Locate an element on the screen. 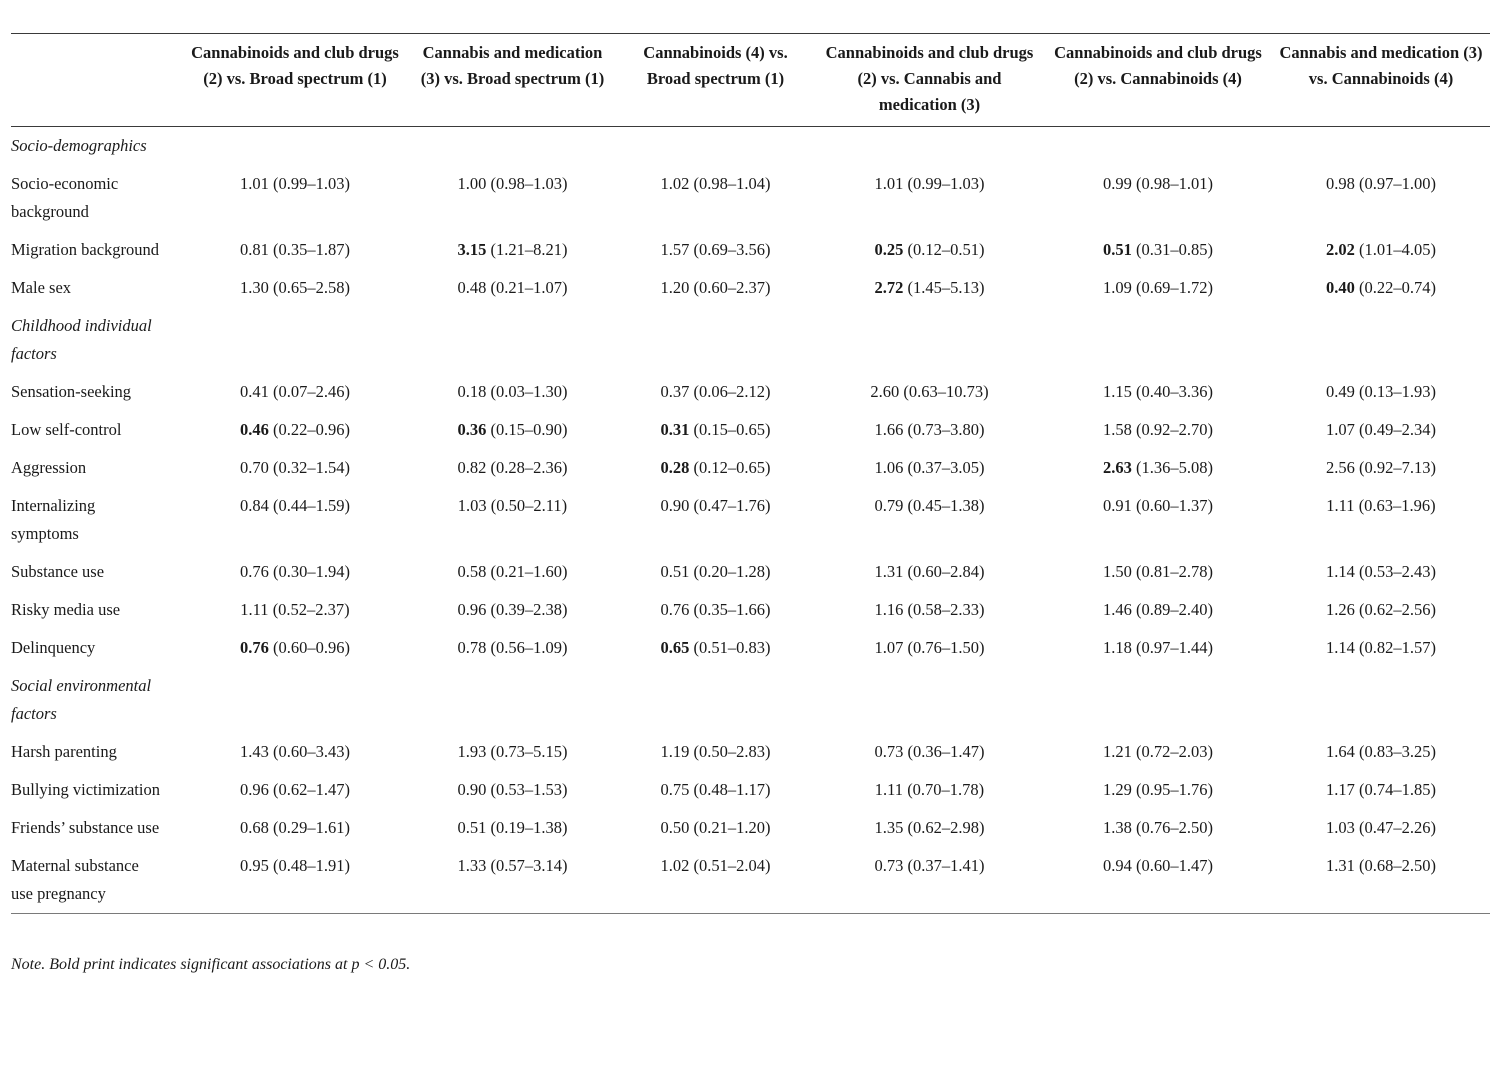 The image size is (1502, 1066). confidence-interval: (0.73–3.80) is located at coordinates (944, 429).